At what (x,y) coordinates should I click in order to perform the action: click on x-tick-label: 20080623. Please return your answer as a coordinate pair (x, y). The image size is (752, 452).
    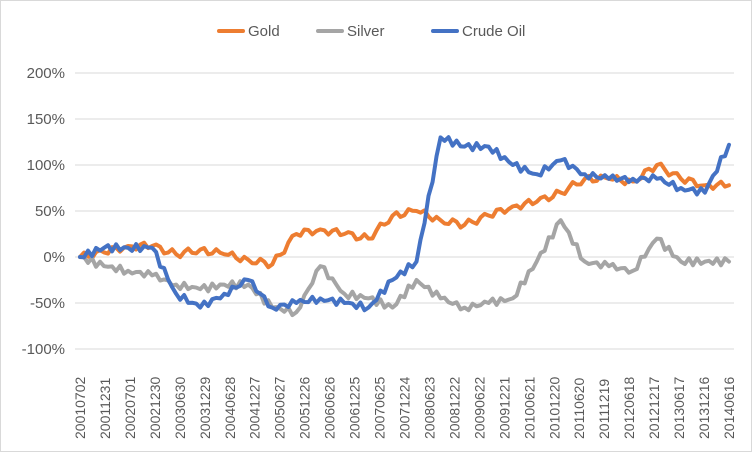
    Looking at the image, I should click on (429, 407).